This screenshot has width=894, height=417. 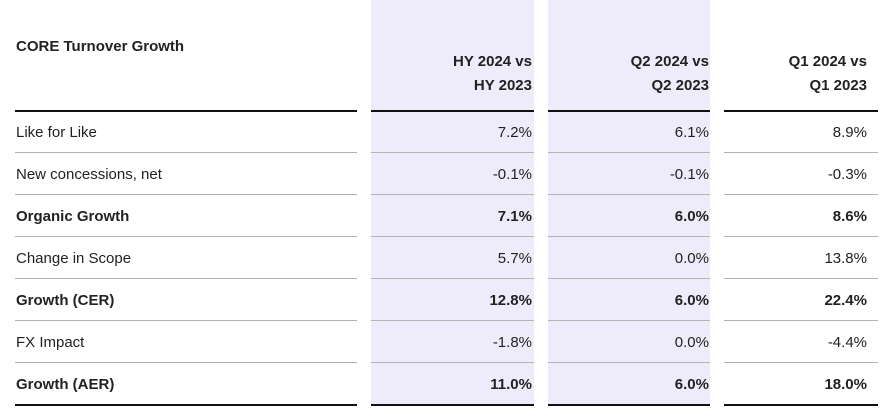 I want to click on row-label: FX Impact, so click(x=50, y=342).